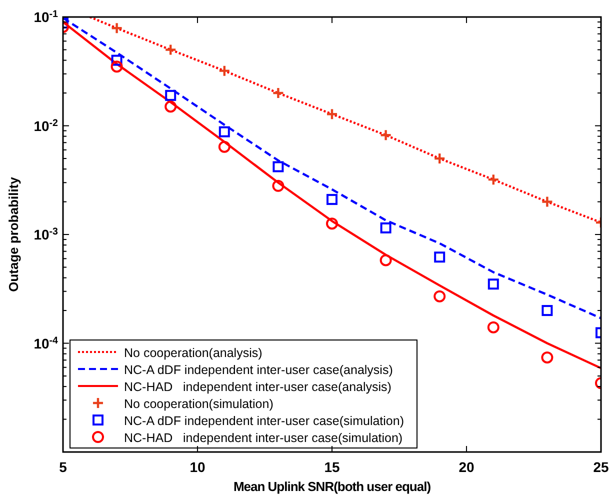 The height and width of the screenshot is (497, 610). I want to click on x-tick-label: 15, so click(332, 467).